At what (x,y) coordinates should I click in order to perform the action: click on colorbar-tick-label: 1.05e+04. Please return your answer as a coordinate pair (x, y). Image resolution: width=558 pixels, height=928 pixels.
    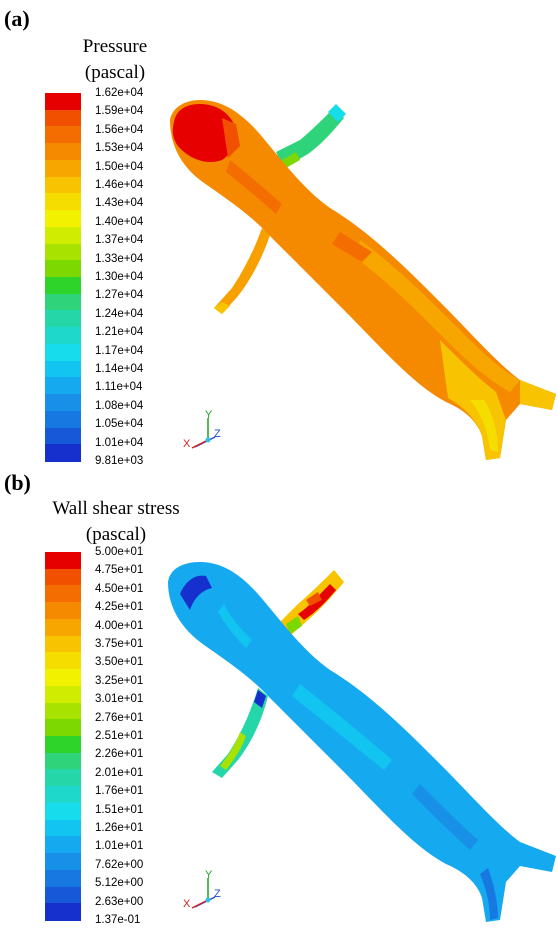
    Looking at the image, I should click on (119, 424).